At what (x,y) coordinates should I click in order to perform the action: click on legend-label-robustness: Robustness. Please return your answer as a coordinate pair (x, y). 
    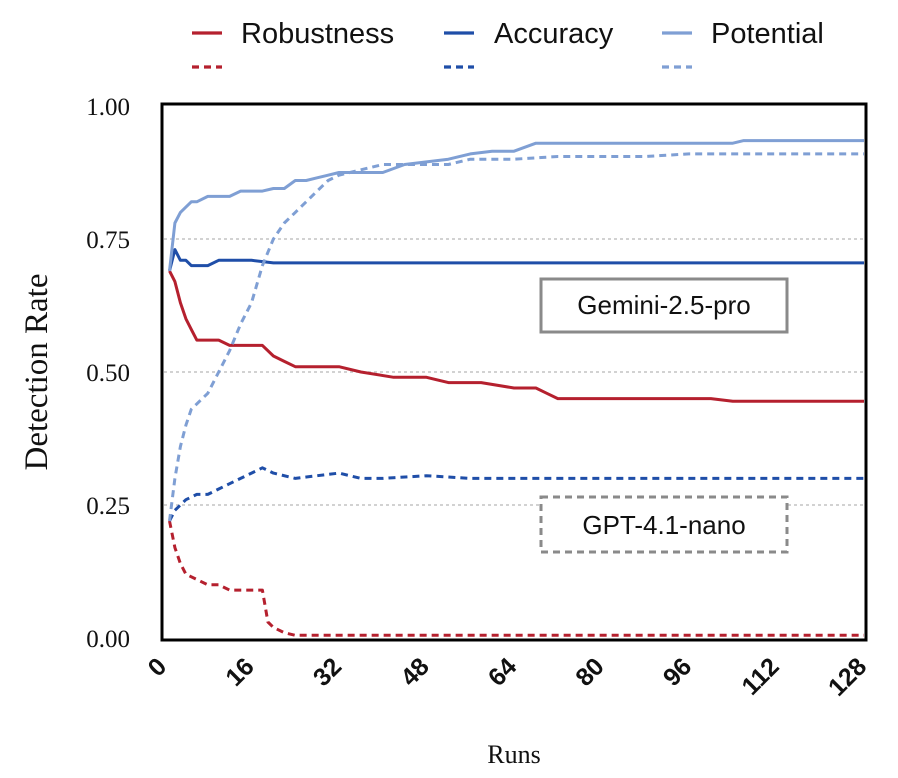
    Looking at the image, I should click on (317, 34).